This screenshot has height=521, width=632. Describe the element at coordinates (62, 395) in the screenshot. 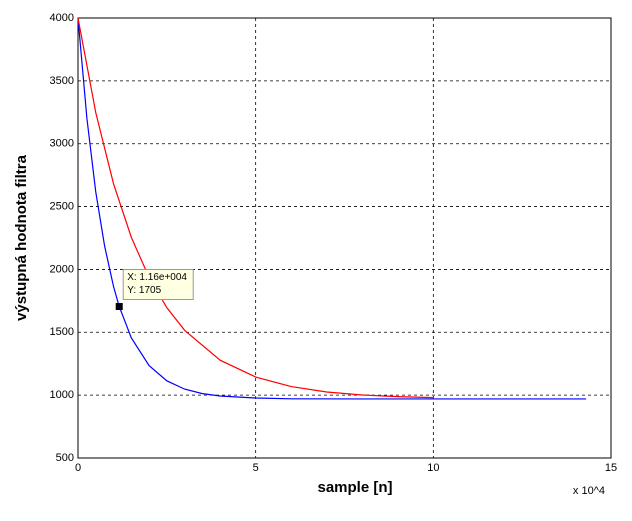

I see `y-tick-label: 1000` at that location.